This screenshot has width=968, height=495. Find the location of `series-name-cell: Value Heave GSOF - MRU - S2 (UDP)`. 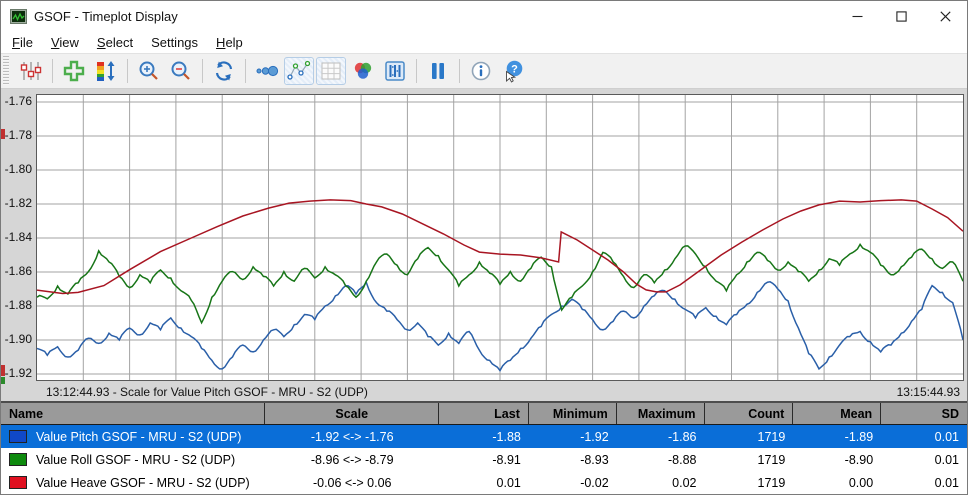

series-name-cell: Value Heave GSOF - MRU - S2 (UDP) is located at coordinates (133, 482).